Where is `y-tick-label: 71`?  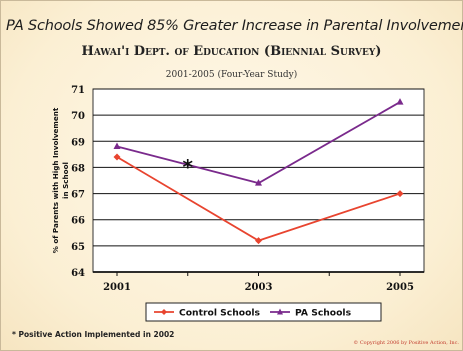
y-tick-label: 71 is located at coordinates (78, 90).